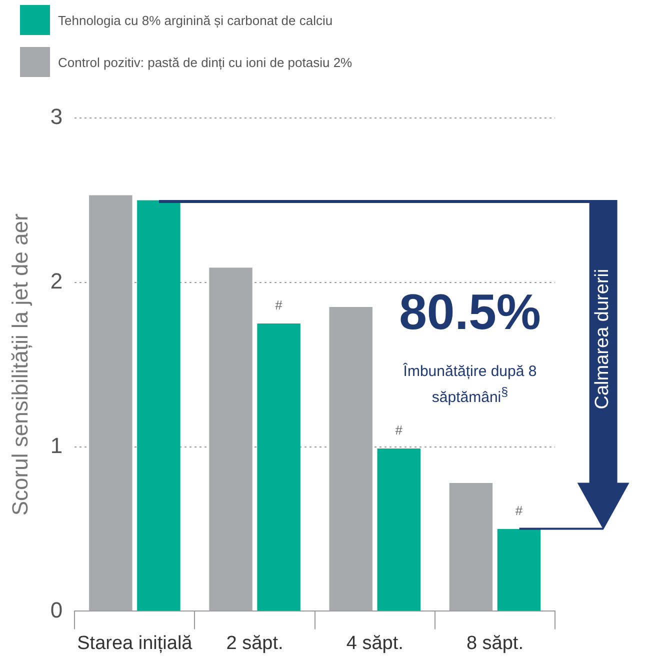 The height and width of the screenshot is (658, 653). Describe the element at coordinates (195, 20) in the screenshot. I see `legend-label: Tehnologia cu 8% arginină și carbonat de calciu` at that location.